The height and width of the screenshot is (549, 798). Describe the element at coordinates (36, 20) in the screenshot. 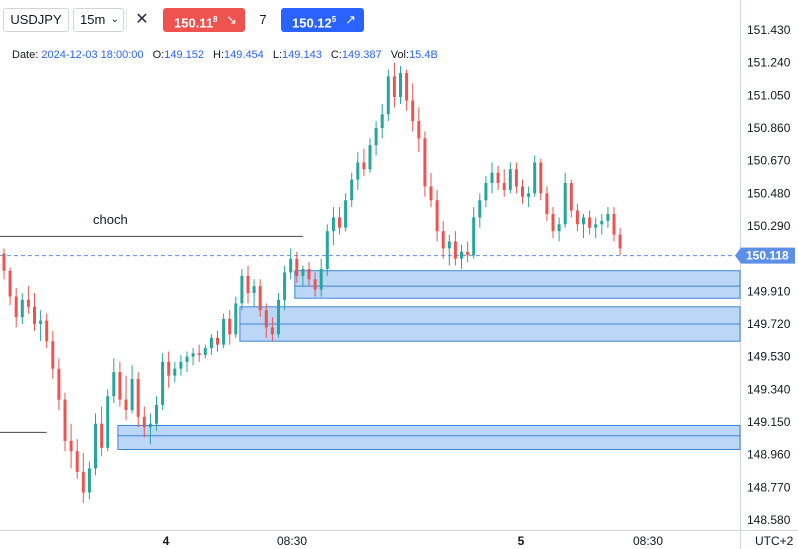

I see `symbol-selector: USDJPY` at that location.